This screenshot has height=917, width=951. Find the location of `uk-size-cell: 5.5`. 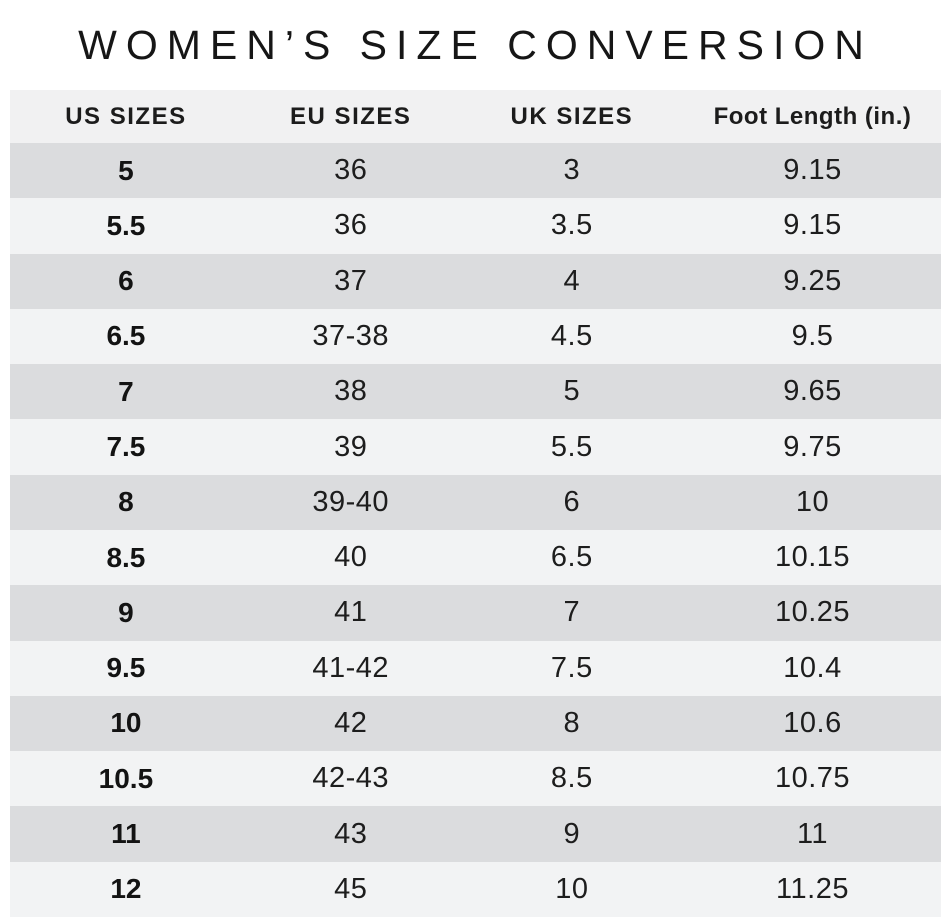

uk-size-cell: 5.5 is located at coordinates (571, 446).